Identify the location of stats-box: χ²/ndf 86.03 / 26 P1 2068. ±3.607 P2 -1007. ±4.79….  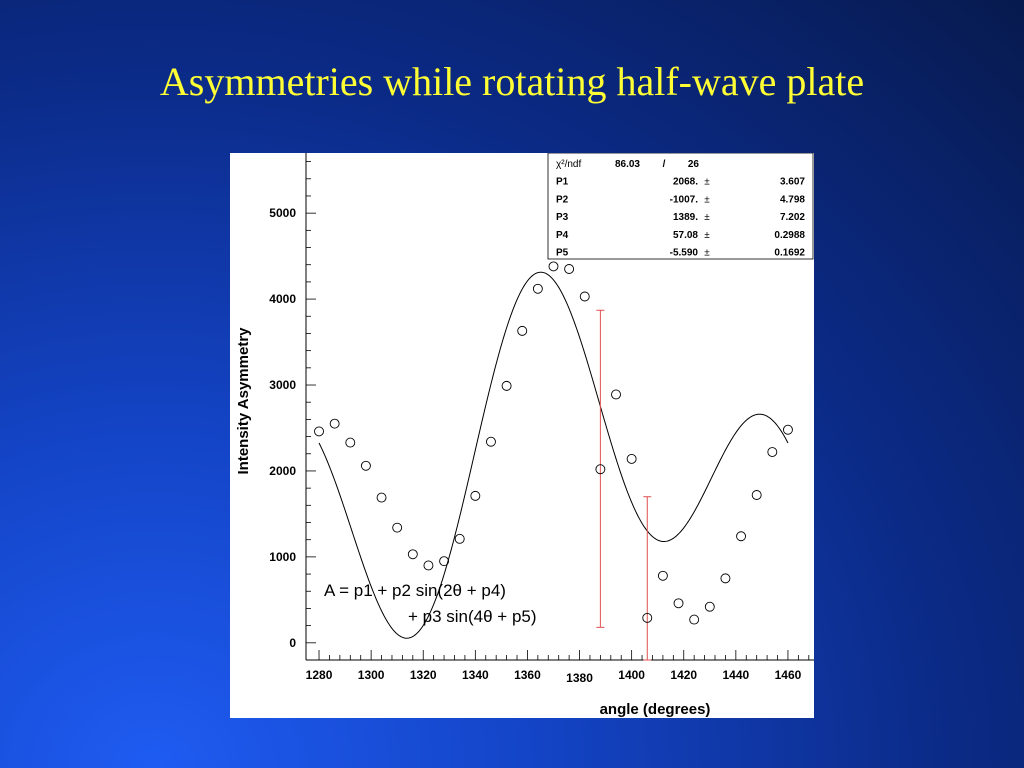
(680, 206).